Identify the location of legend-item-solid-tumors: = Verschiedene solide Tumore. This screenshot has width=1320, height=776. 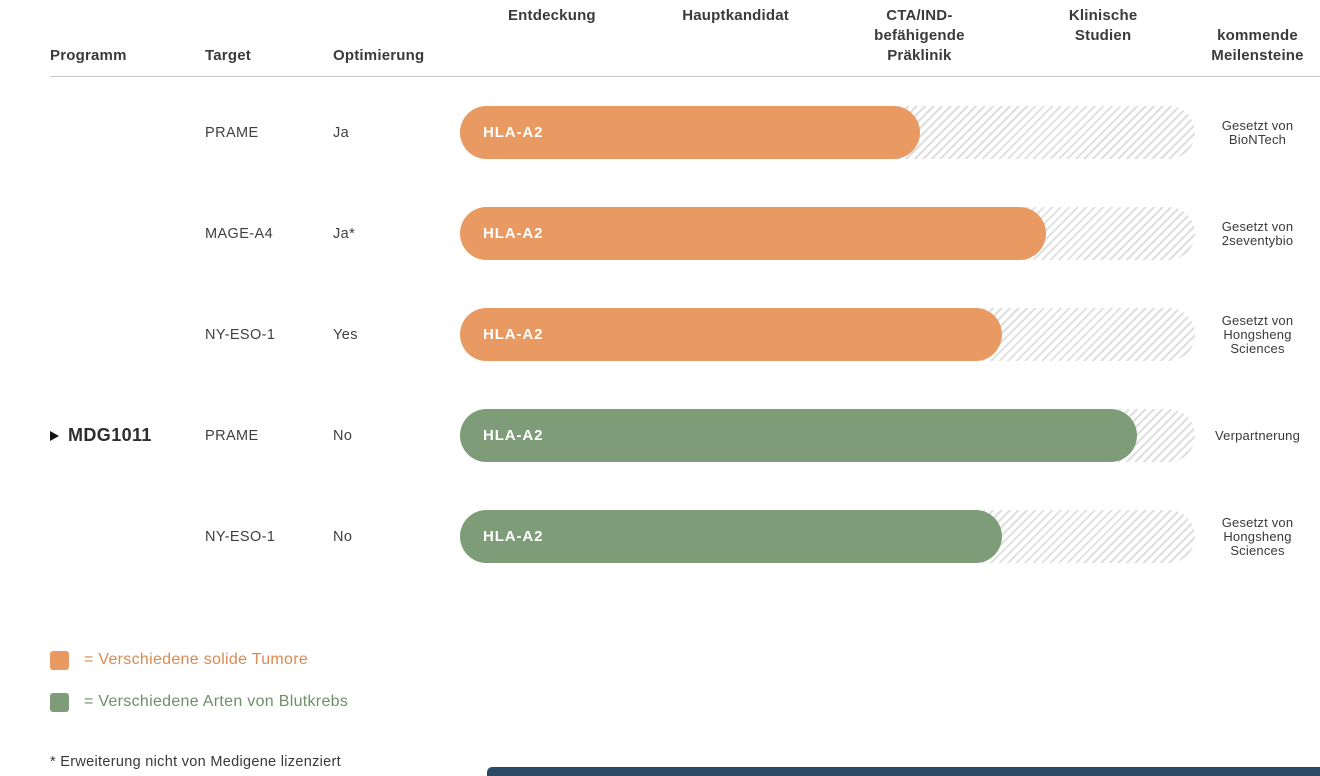
(685, 660).